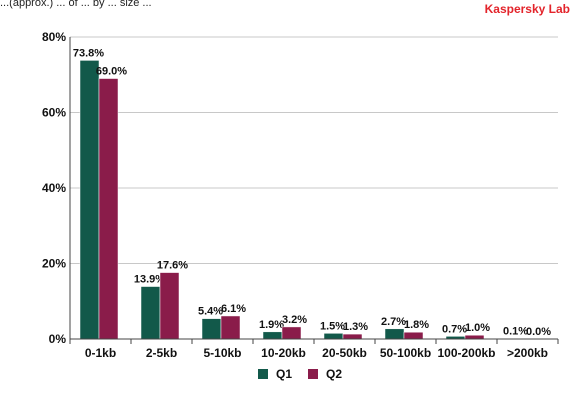 This screenshot has width=587, height=404. Describe the element at coordinates (466, 353) in the screenshot. I see `x-tick-label: 100-200kb` at that location.